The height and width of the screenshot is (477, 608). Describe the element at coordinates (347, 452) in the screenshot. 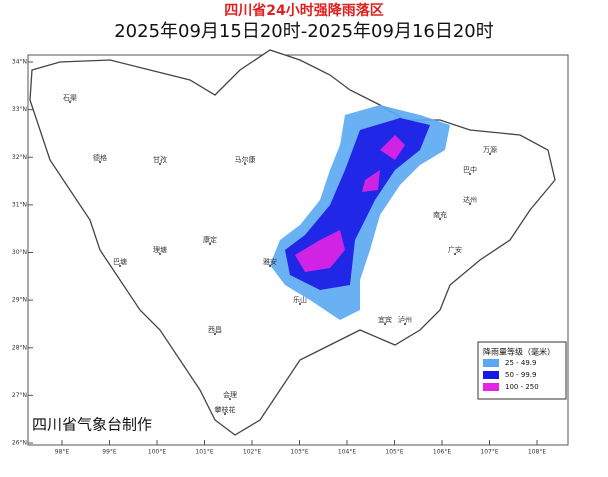

I see `lon-tick-label: 104°E` at that location.